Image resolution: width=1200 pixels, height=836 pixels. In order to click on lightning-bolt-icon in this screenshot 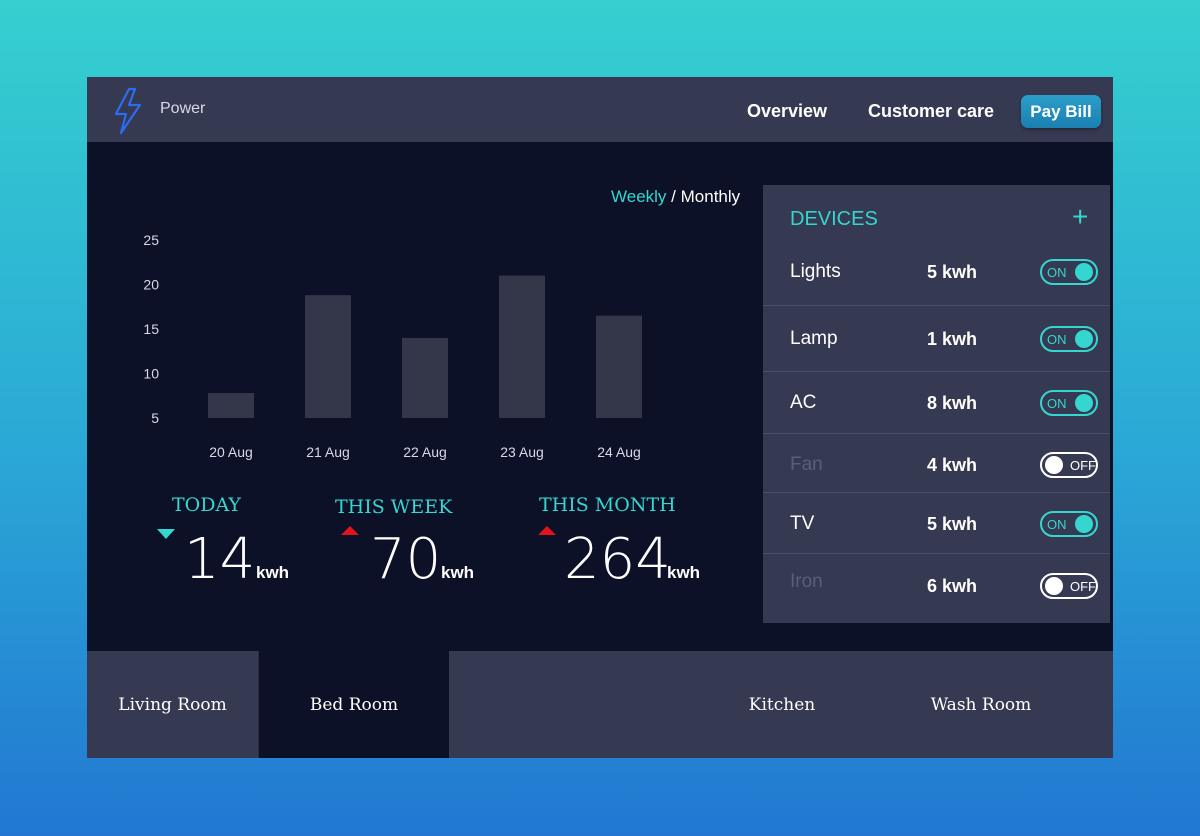, I will do `click(128, 111)`.